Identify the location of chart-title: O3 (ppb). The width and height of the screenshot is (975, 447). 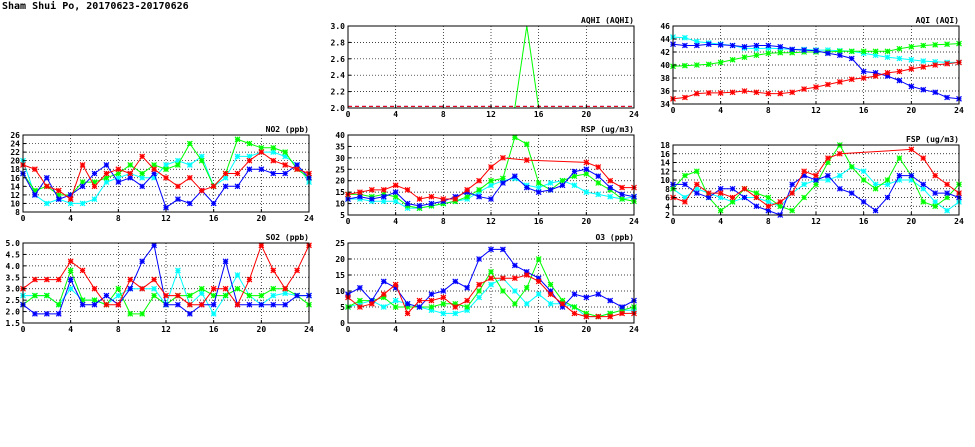
(614, 237).